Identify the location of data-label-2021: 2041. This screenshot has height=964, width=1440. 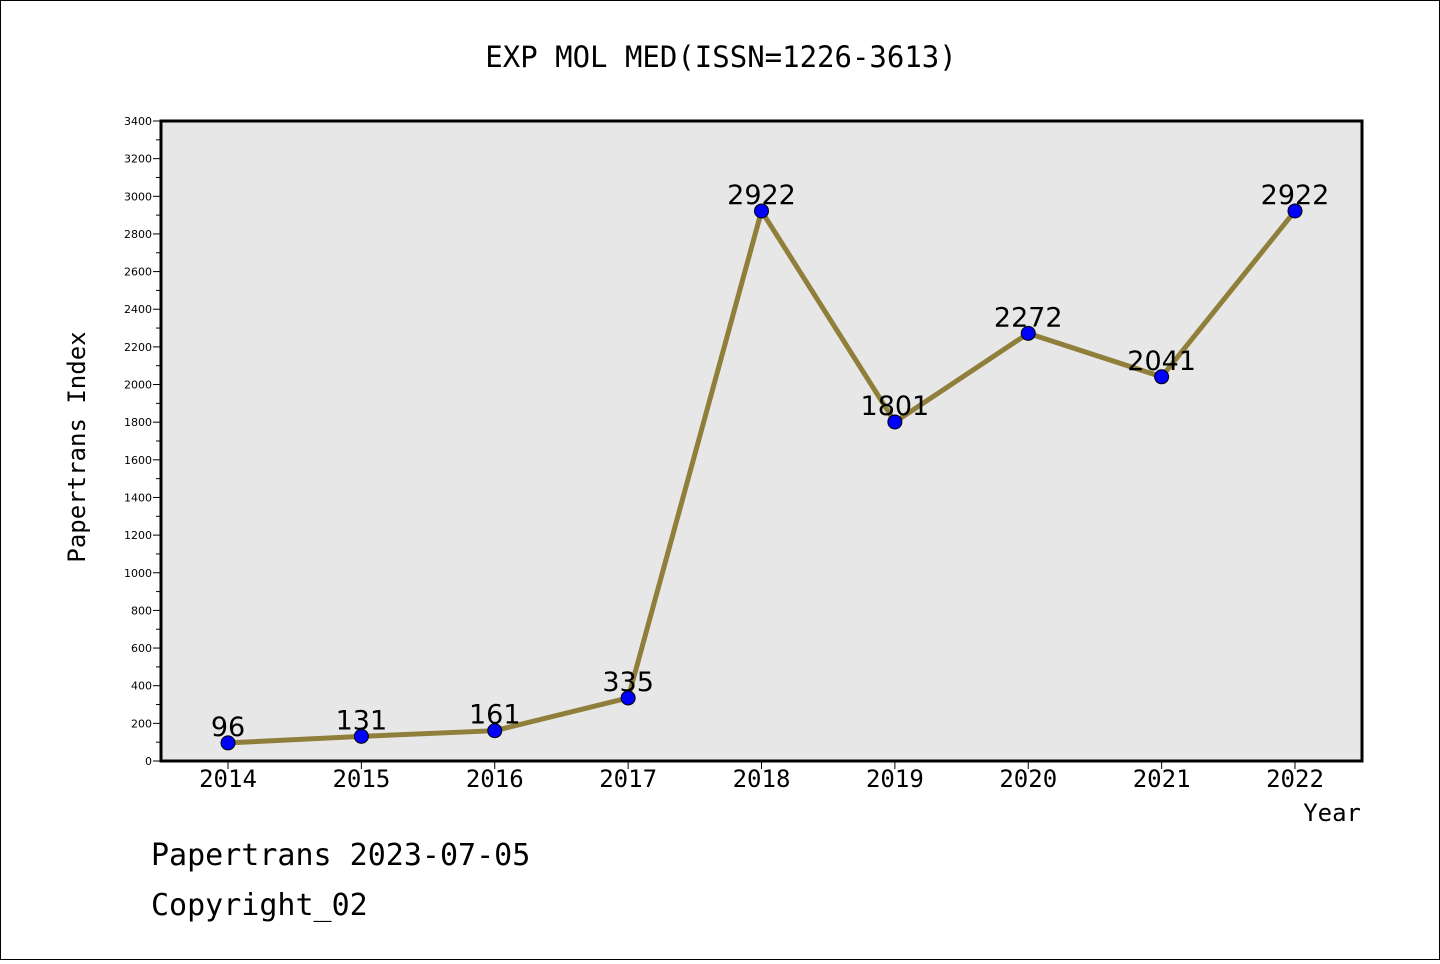
(1161, 361).